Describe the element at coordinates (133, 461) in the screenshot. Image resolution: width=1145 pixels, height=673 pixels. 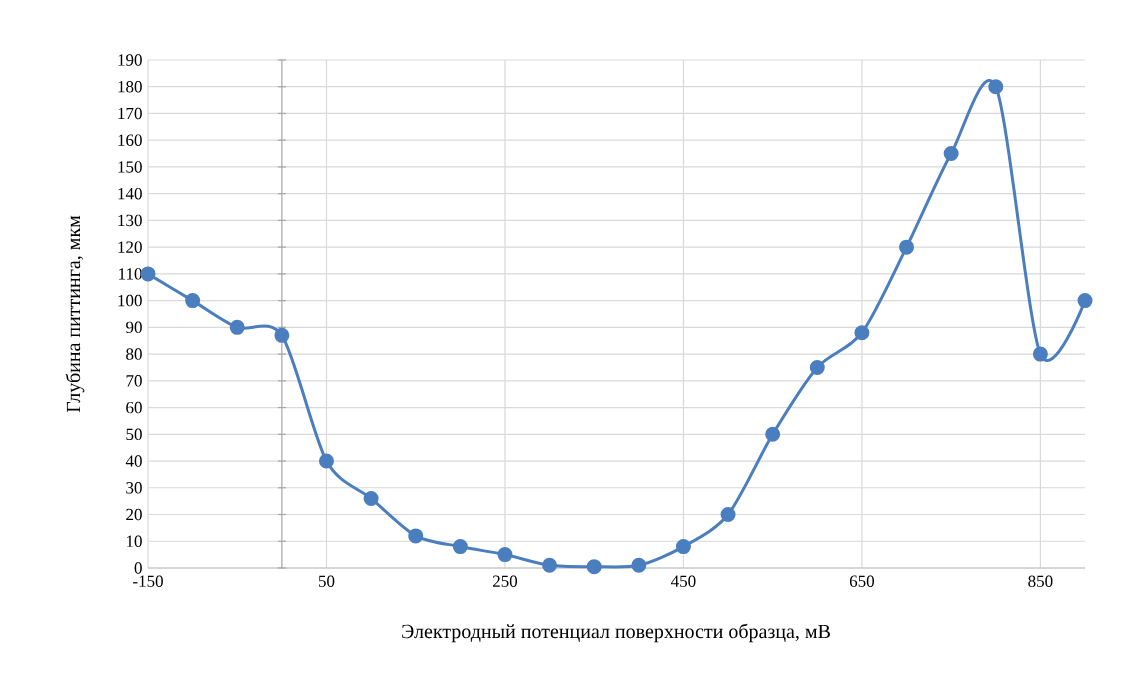
I see `y-tick-label: 40` at that location.